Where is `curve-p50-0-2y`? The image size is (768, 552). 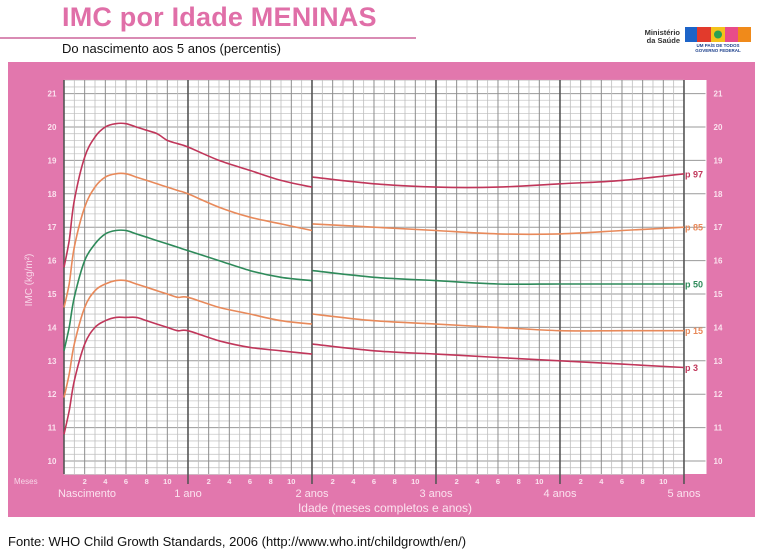
curve-p50-0-2y is located at coordinates (188, 290).